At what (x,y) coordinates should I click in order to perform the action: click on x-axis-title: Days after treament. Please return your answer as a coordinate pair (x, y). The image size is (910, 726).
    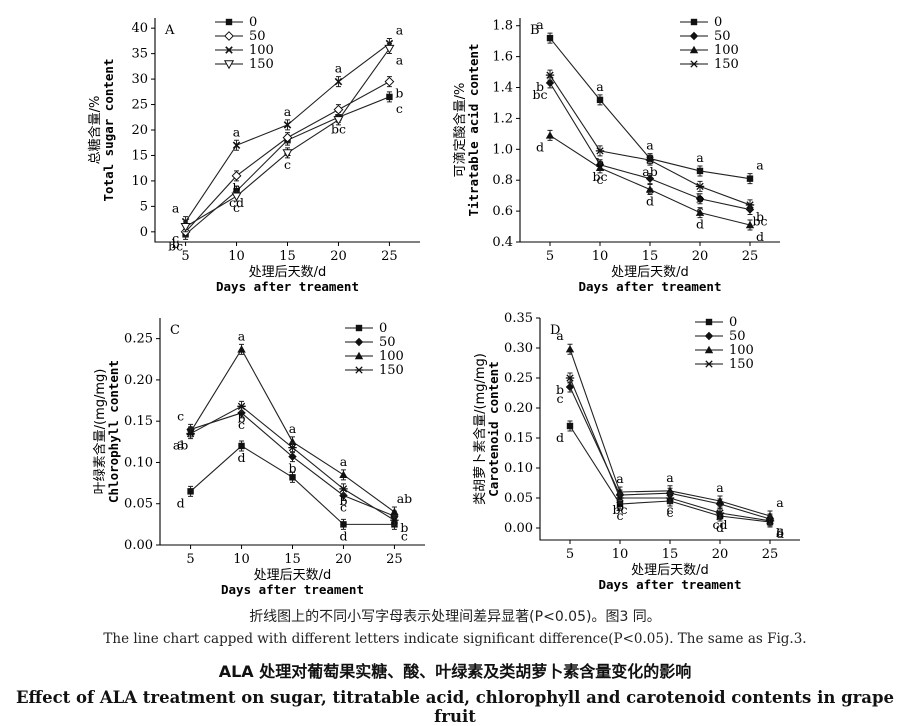
    Looking at the image, I should click on (292, 589).